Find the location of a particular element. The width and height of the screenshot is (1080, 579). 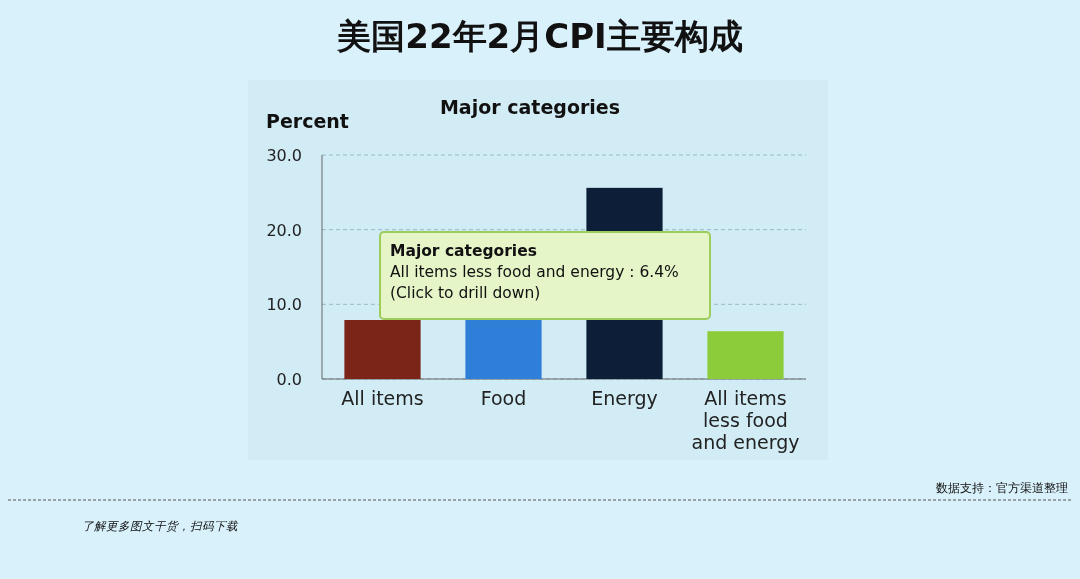

text: 了解更多图文干货，扫码下载 is located at coordinates (160, 526).